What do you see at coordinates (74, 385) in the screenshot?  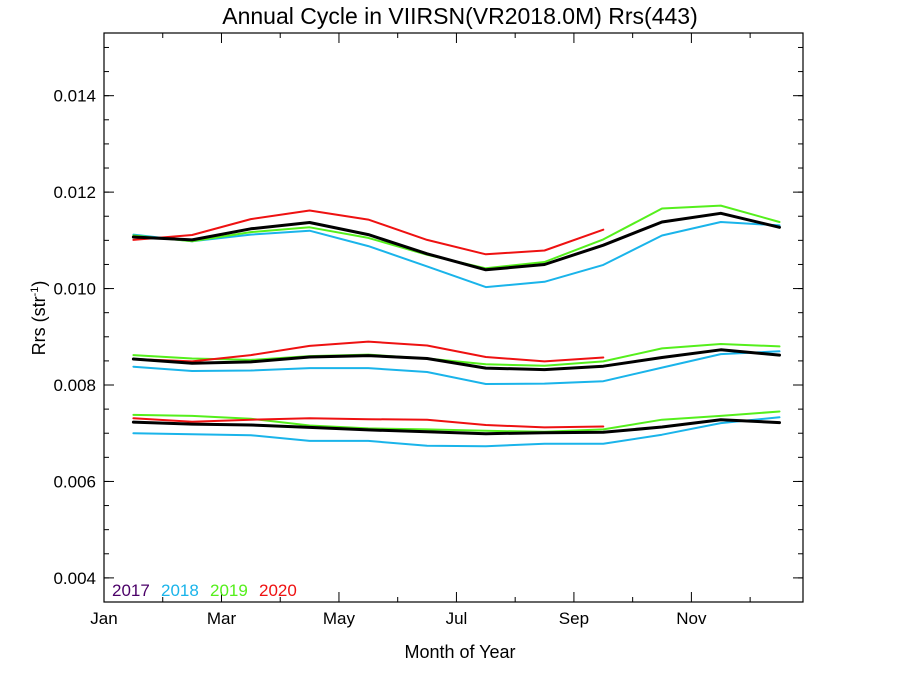 I see `y-tick-label: 0.008` at bounding box center [74, 385].